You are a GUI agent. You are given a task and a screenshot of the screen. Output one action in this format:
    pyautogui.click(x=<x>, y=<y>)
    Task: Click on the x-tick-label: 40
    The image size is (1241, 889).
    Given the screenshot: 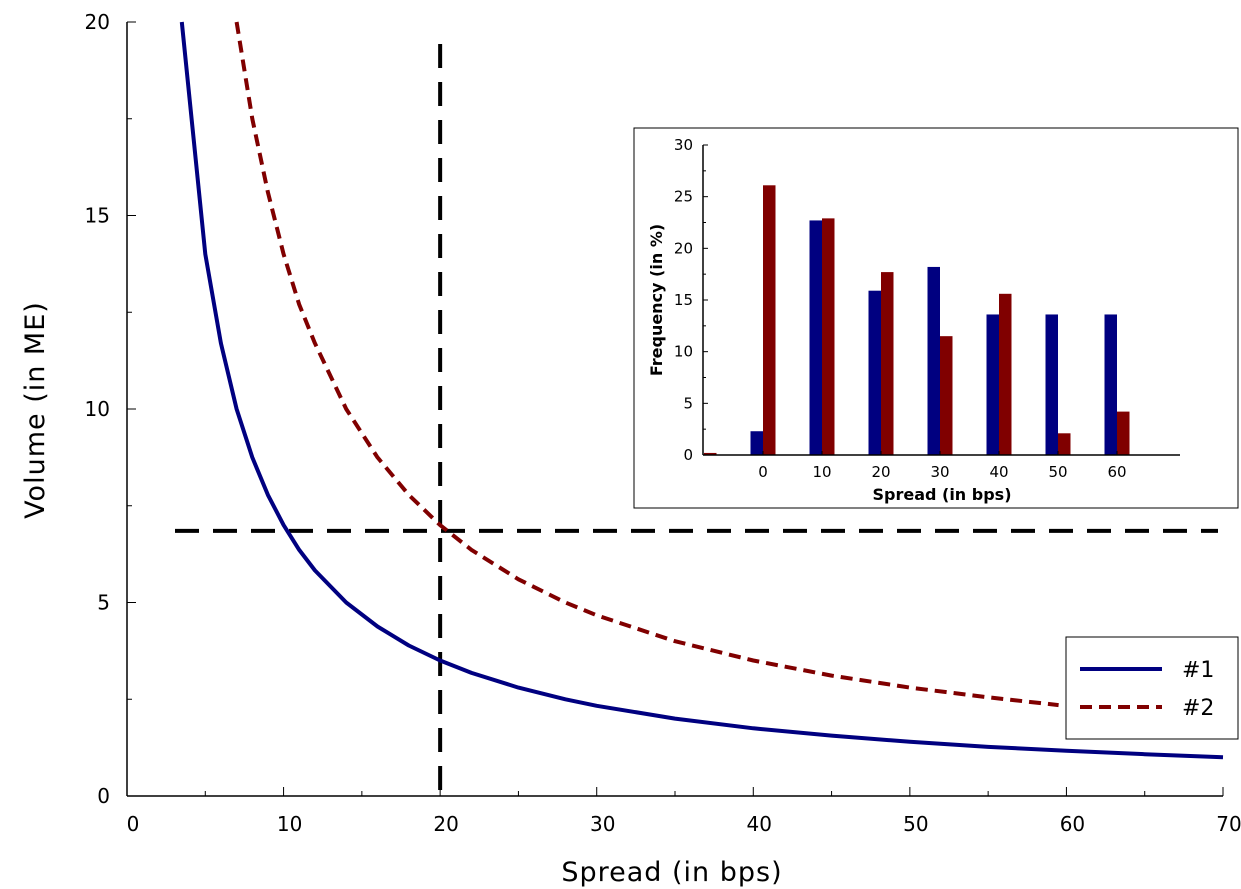 What is the action you would take?
    pyautogui.click(x=759, y=824)
    